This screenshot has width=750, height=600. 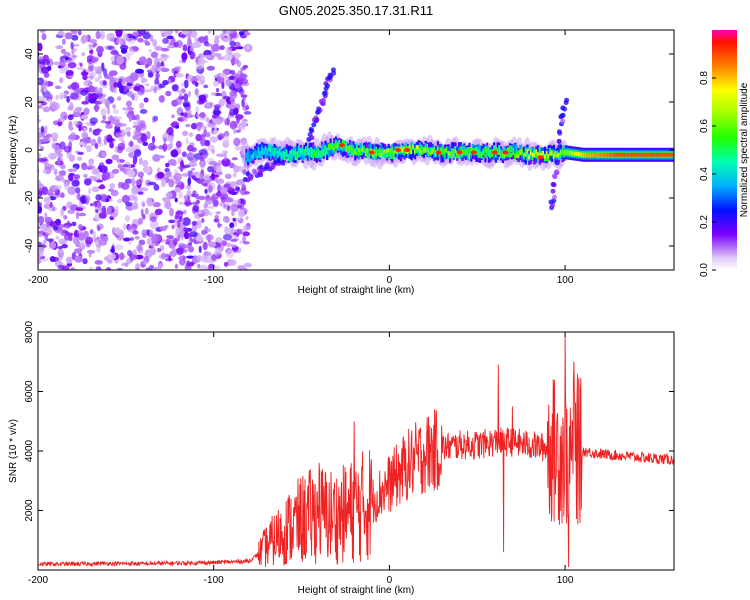 I want to click on colorbar-tick-label: 0.8, so click(x=704, y=78).